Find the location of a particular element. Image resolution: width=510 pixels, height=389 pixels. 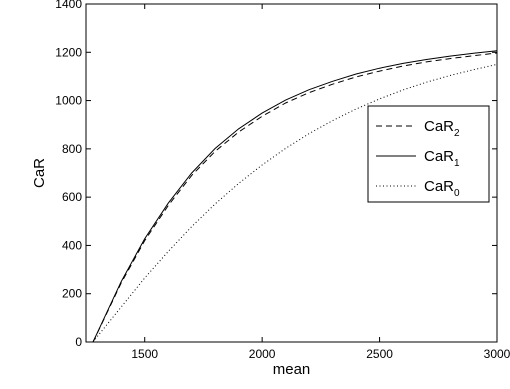

x-tick-label: 2000 is located at coordinates (262, 354).